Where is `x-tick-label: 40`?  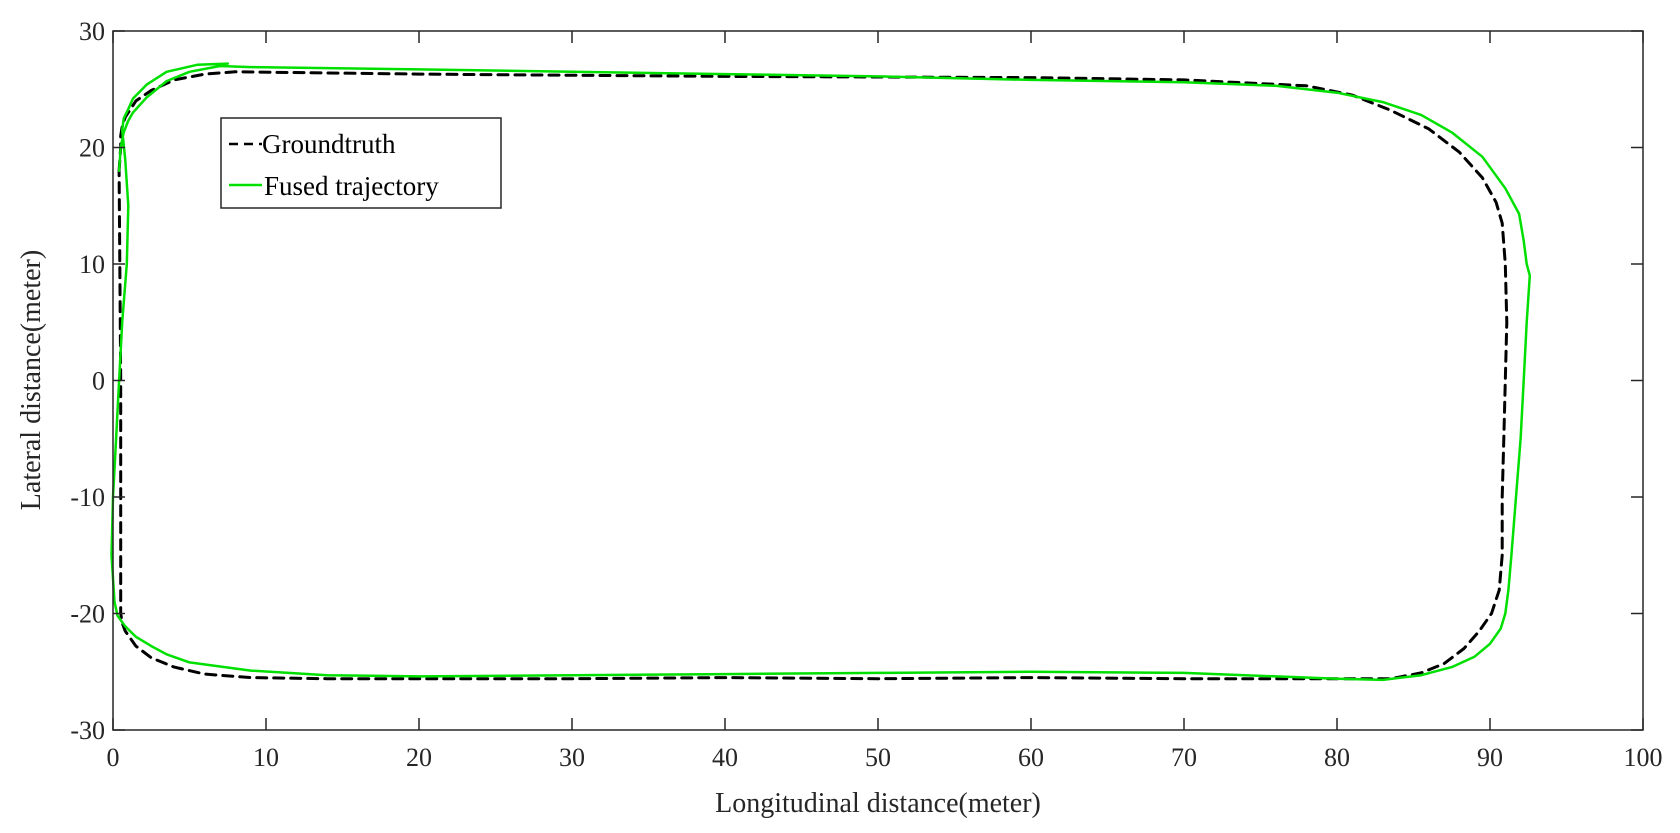
x-tick-label: 40 is located at coordinates (725, 757).